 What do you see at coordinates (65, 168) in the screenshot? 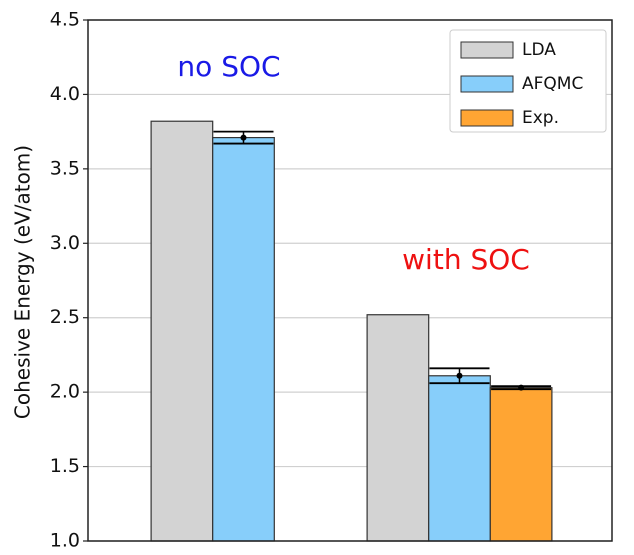
I see `y-tick-label: 3.5` at bounding box center [65, 168].